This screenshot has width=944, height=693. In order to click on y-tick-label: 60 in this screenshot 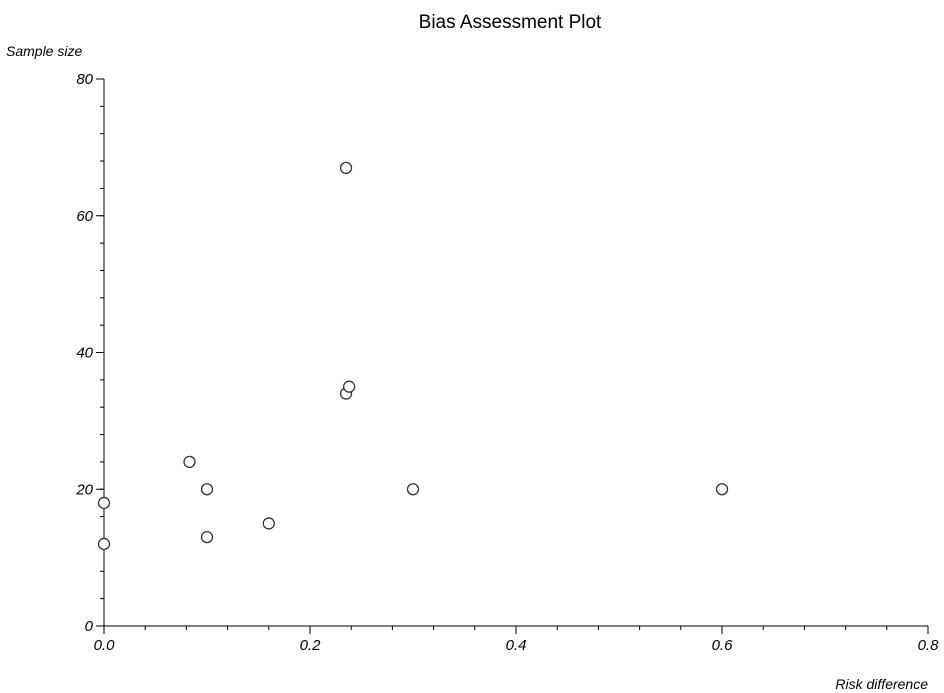, I will do `click(84, 216)`.